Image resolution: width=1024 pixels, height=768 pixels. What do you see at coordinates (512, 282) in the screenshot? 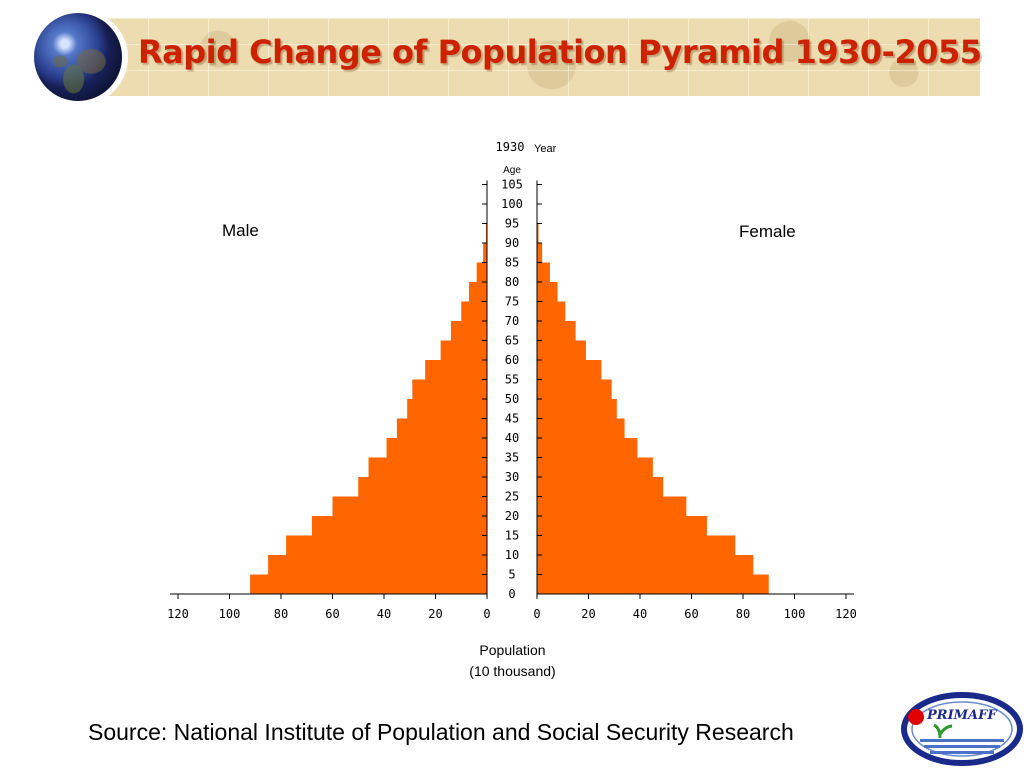
I see `age-tick-label-80: 80` at bounding box center [512, 282].